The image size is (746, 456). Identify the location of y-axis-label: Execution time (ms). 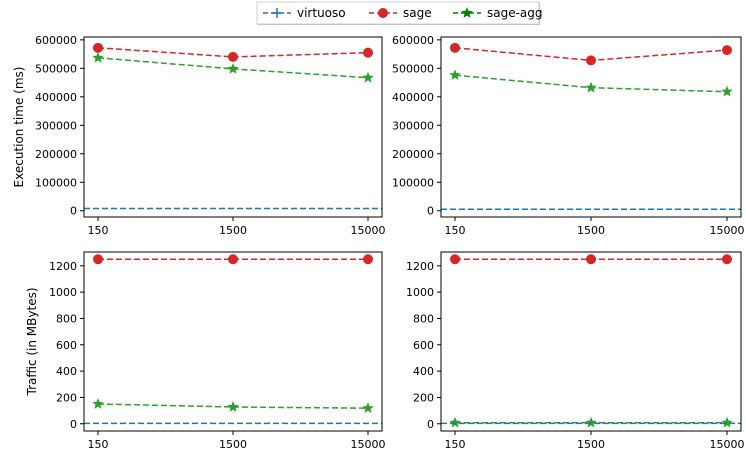
(19, 127).